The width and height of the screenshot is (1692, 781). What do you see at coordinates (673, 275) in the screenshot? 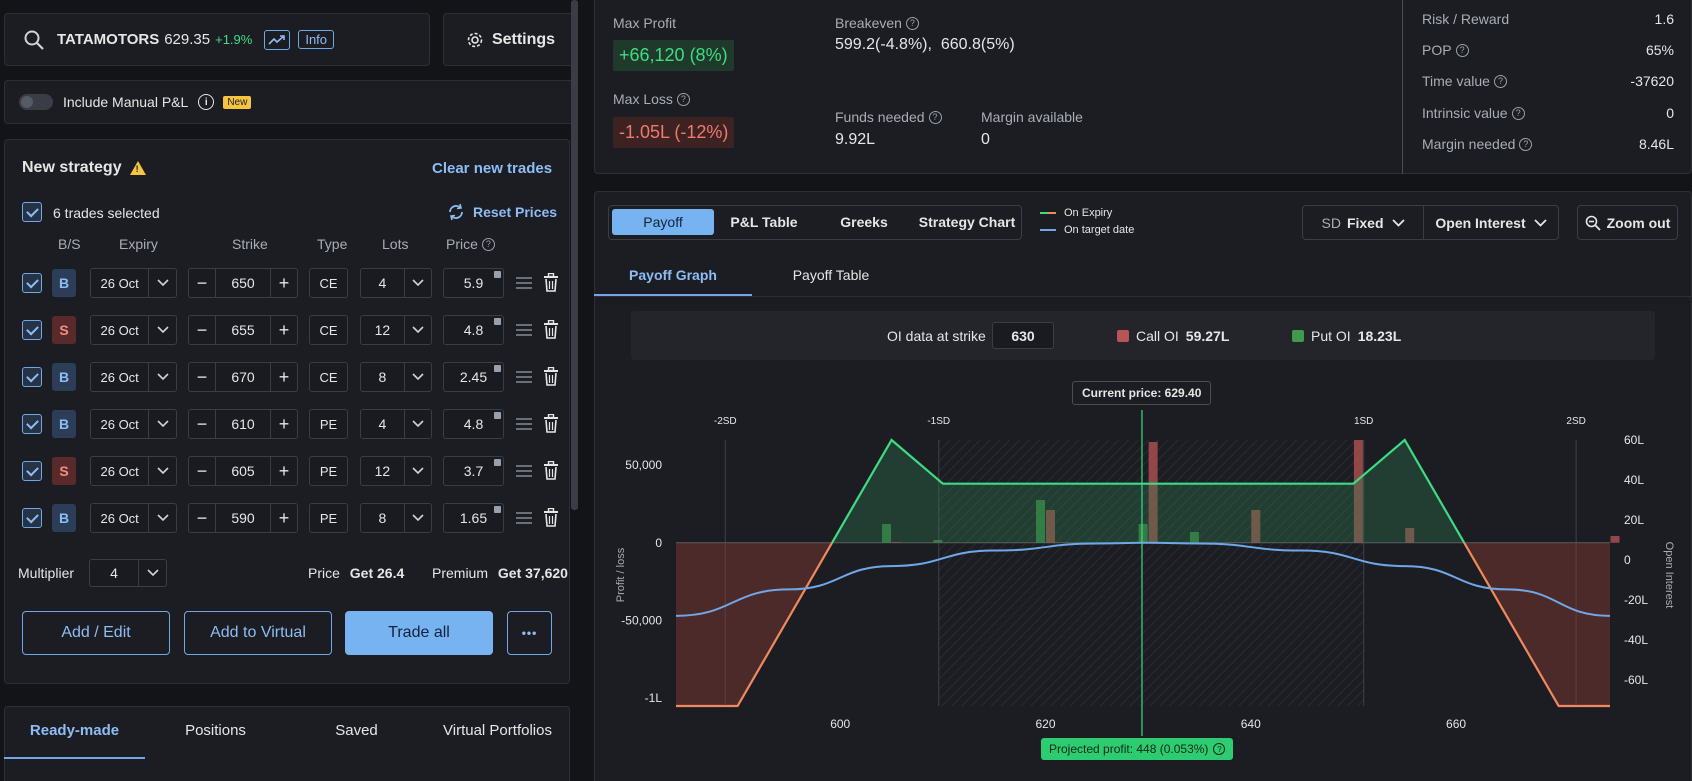
I see `subtab-payoff-graph: Payoff Graph` at bounding box center [673, 275].